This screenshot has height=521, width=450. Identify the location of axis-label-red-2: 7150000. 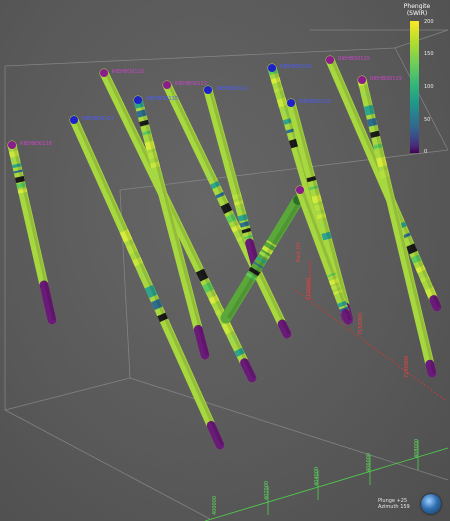
(361, 324).